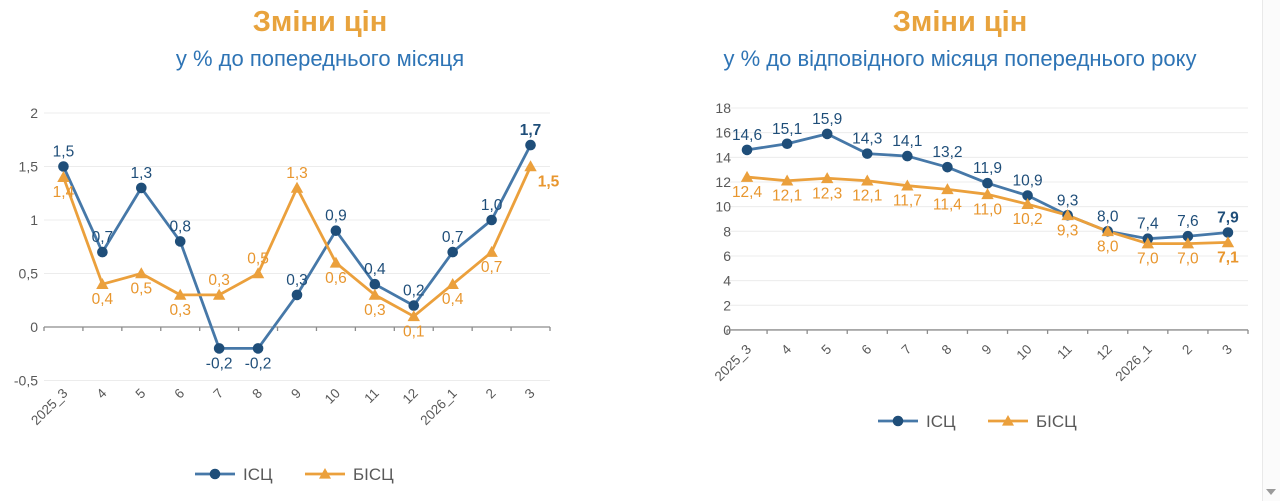  I want to click on y-tick-label: 4, so click(727, 281).